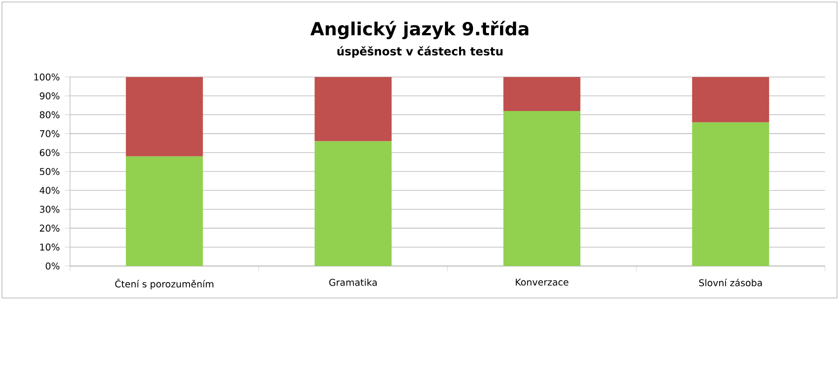  Describe the element at coordinates (50, 134) in the screenshot. I see `y-tick-label: 70%` at that location.